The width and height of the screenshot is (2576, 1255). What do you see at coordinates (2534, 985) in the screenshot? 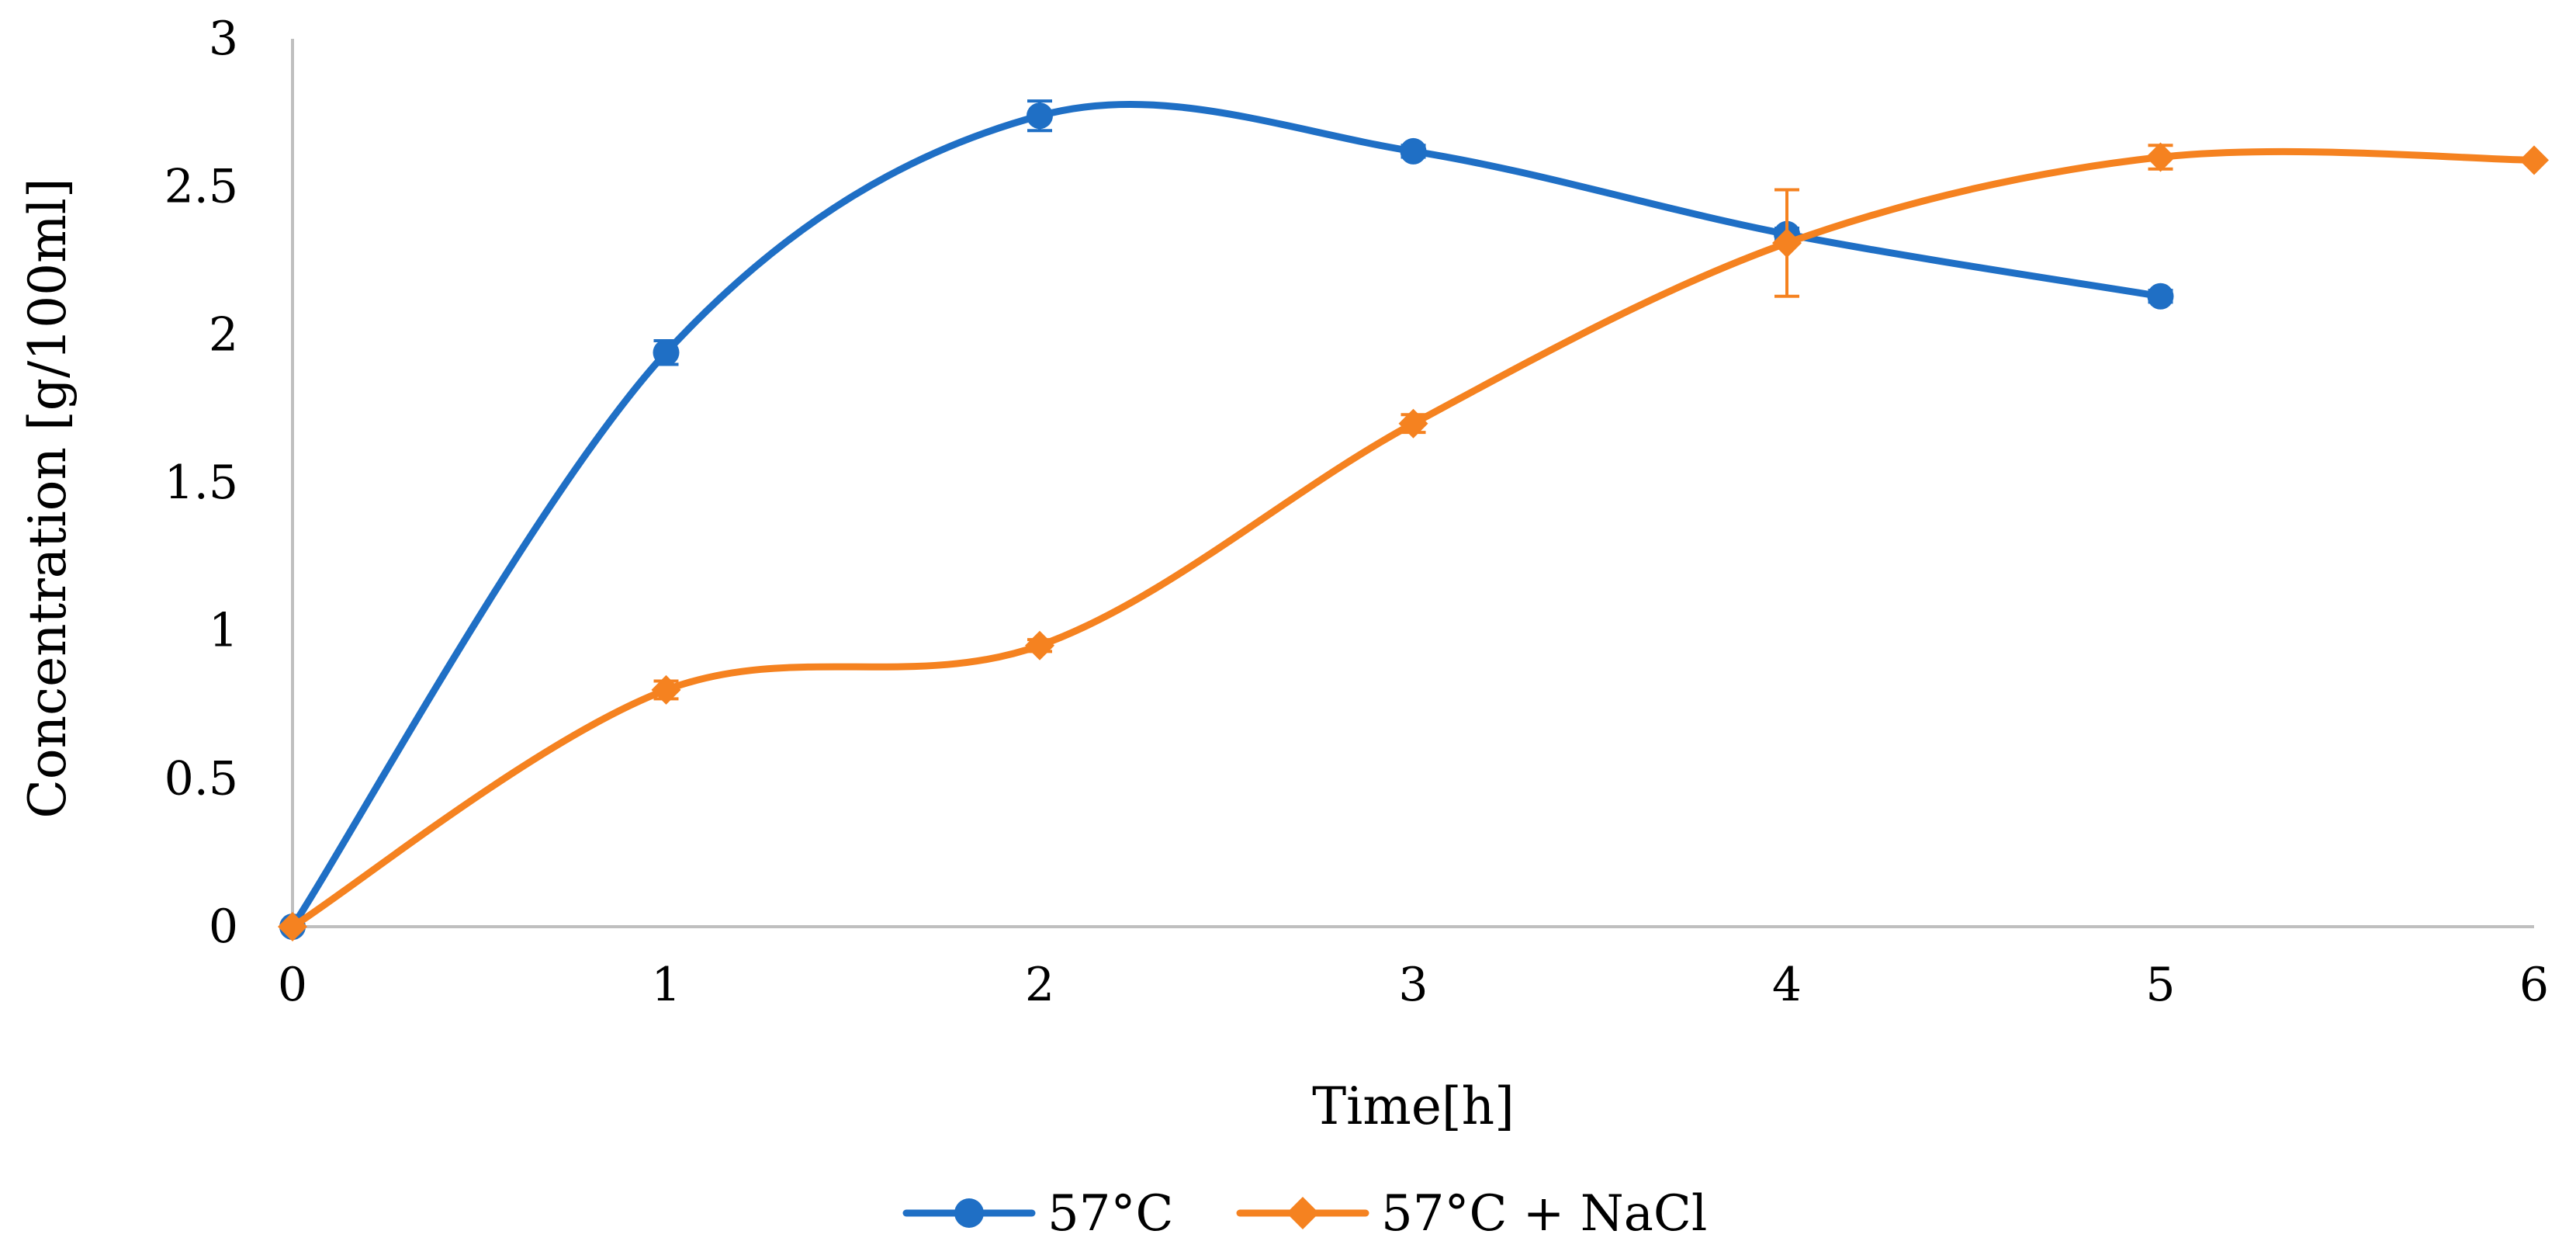
I see `x-tick-label: 6` at bounding box center [2534, 985].